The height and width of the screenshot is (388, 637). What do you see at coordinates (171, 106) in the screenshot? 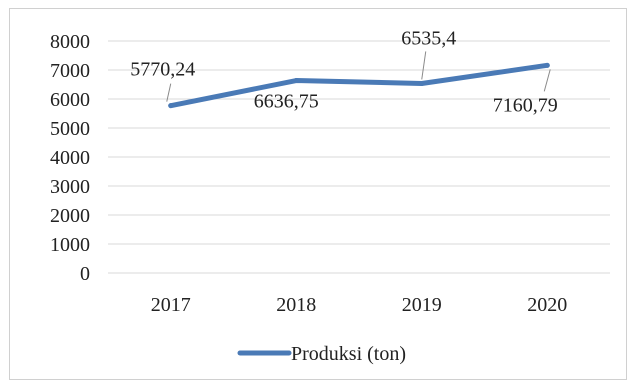
I see `data-point-2017` at bounding box center [171, 106].